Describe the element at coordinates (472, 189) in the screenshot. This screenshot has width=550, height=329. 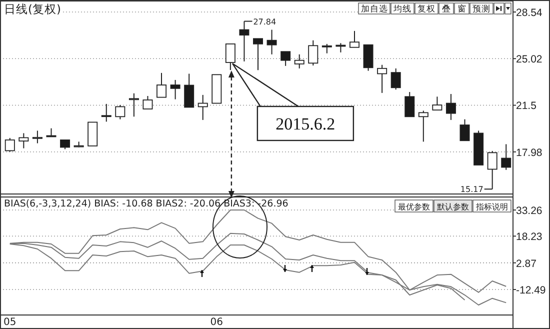
I see `annotation: 15.17` at that location.